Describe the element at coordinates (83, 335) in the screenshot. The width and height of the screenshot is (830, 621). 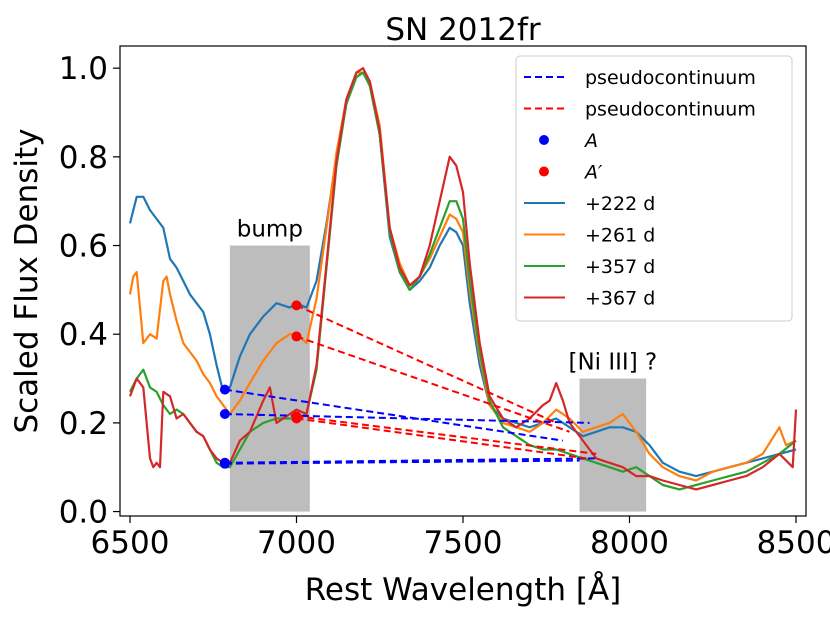
I see `y-tick-label-2: 0.4` at that location.